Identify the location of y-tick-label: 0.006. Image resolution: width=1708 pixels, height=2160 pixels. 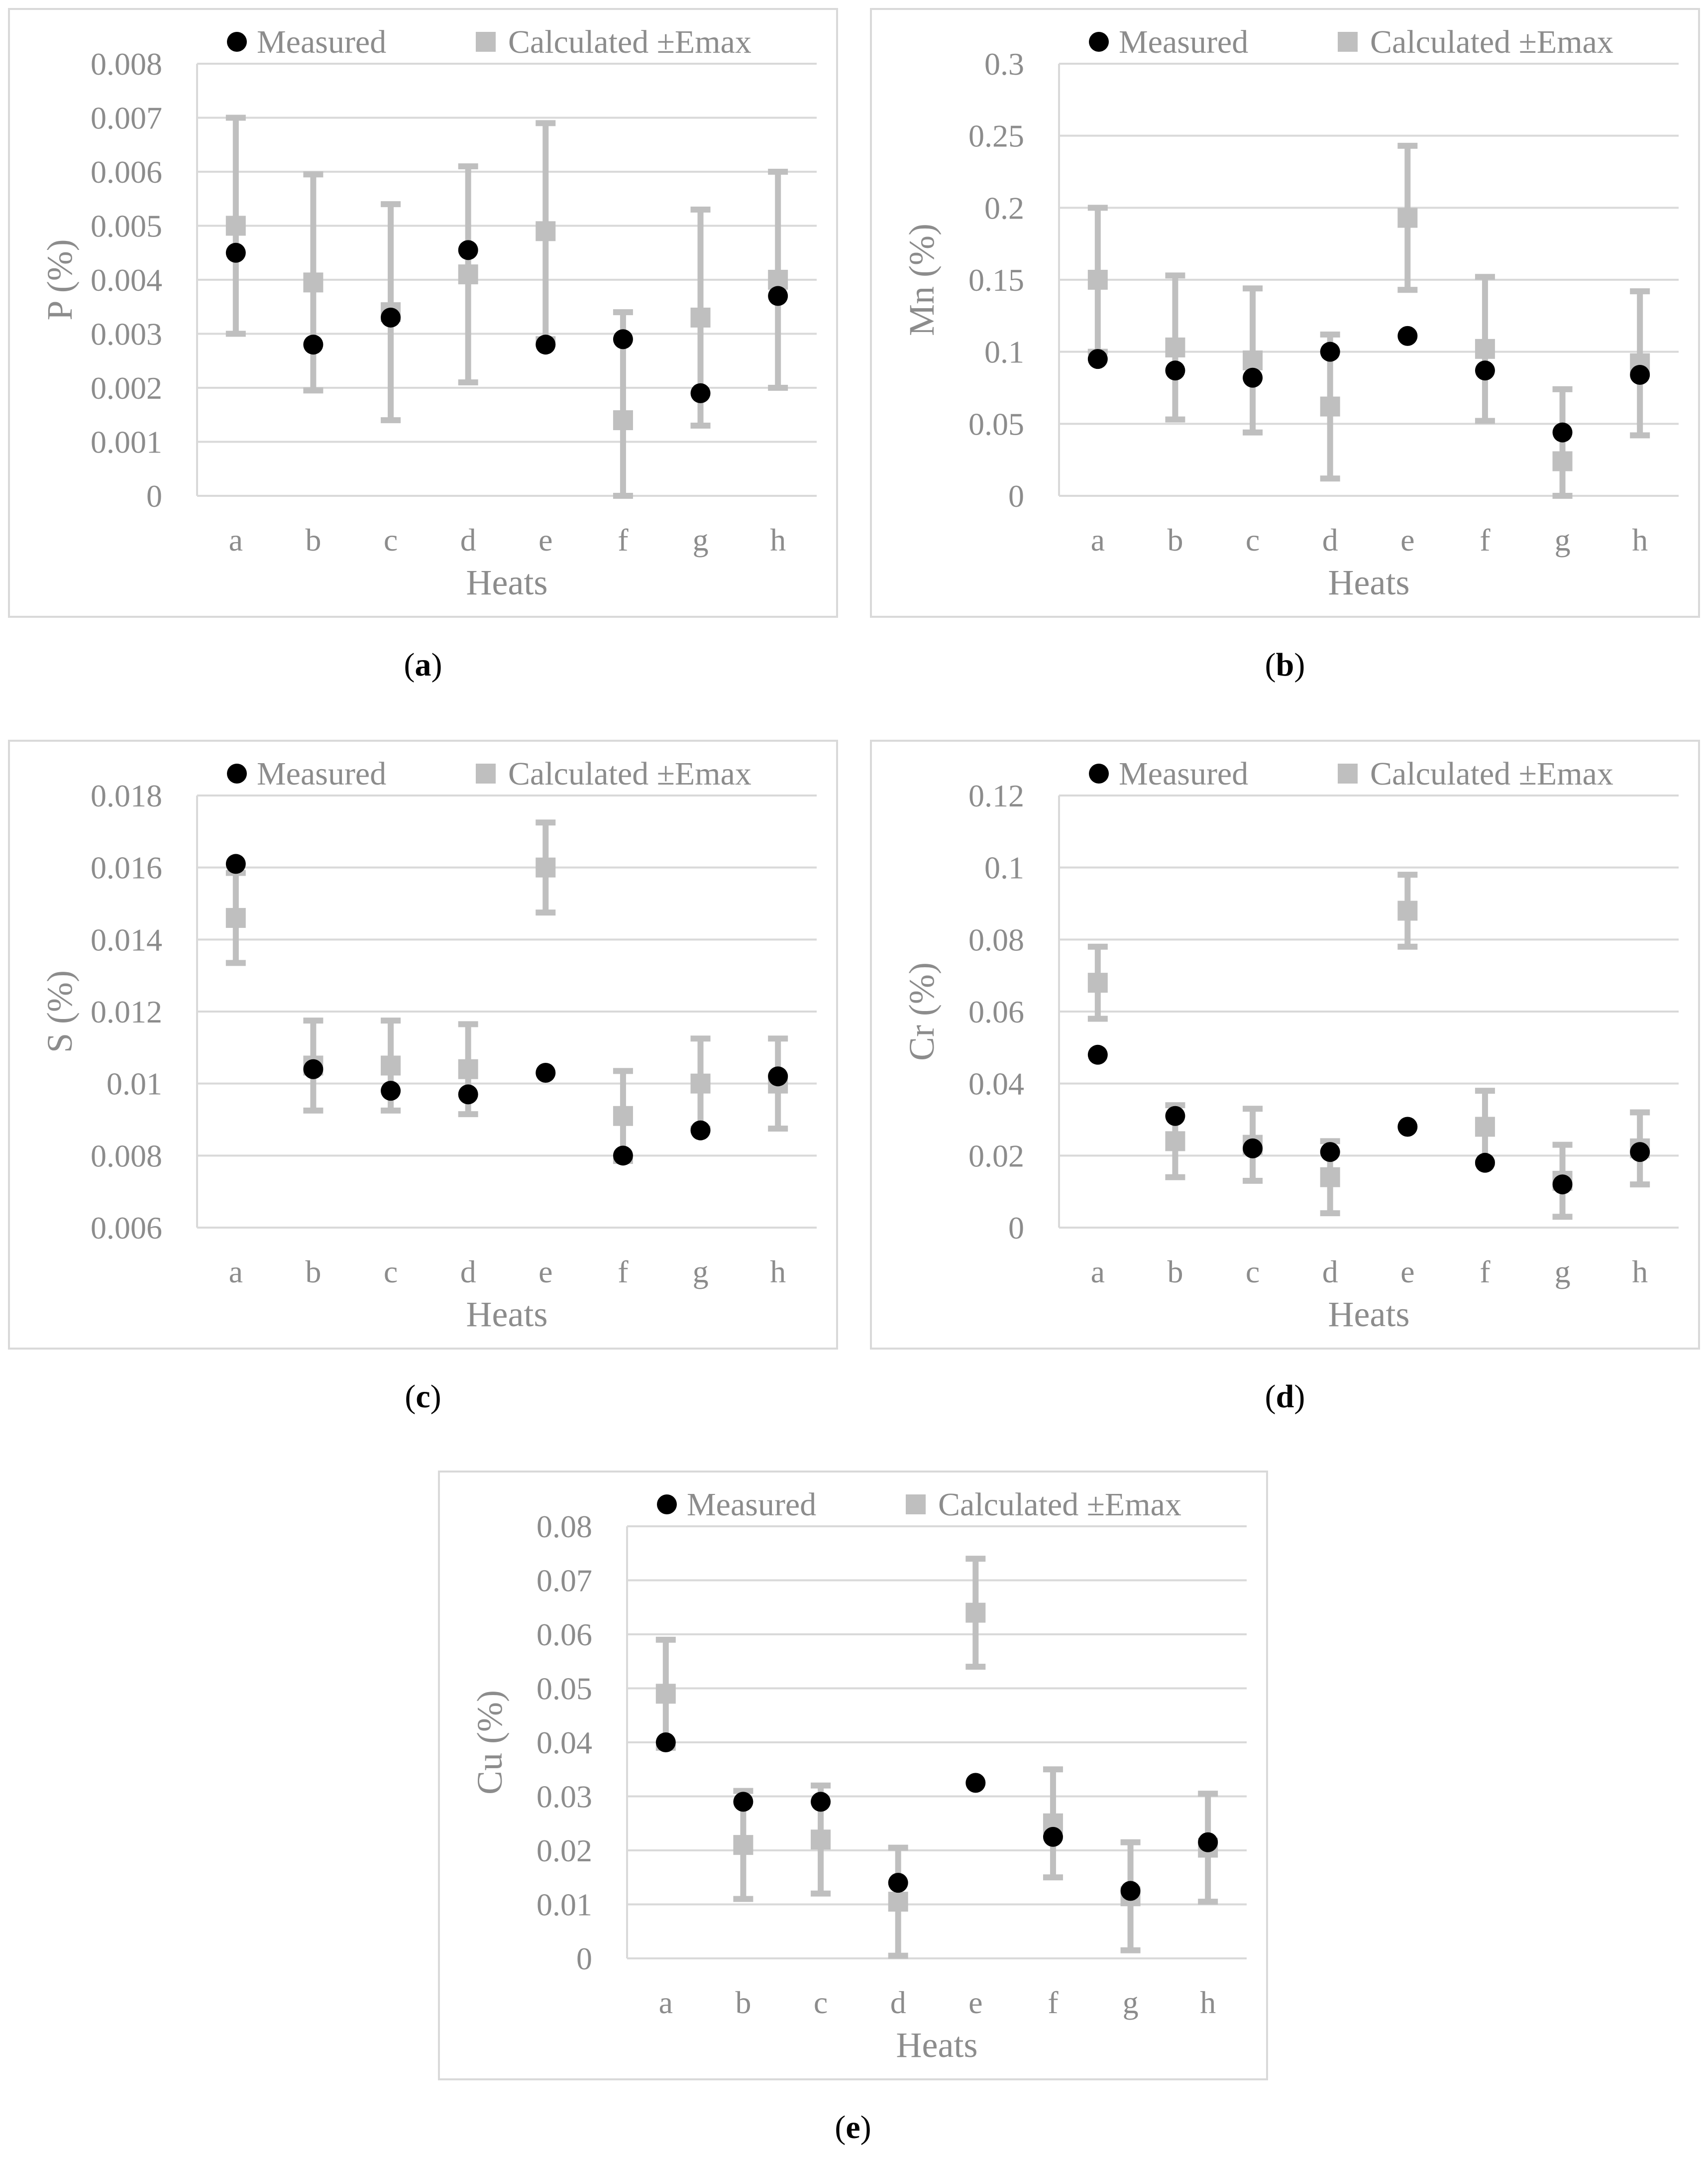
(126, 1228).